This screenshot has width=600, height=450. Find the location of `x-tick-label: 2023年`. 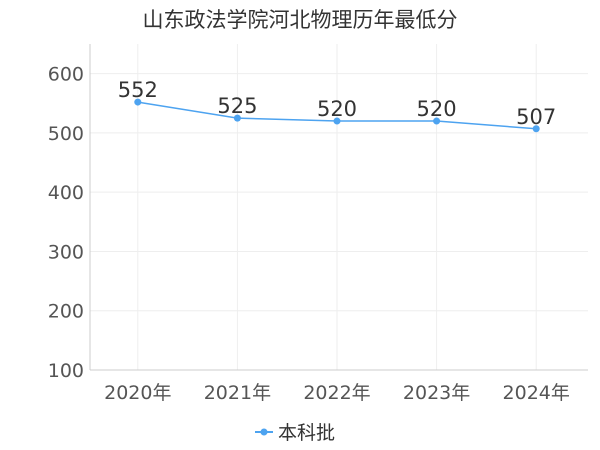

x-tick-label: 2023年 is located at coordinates (436, 393).